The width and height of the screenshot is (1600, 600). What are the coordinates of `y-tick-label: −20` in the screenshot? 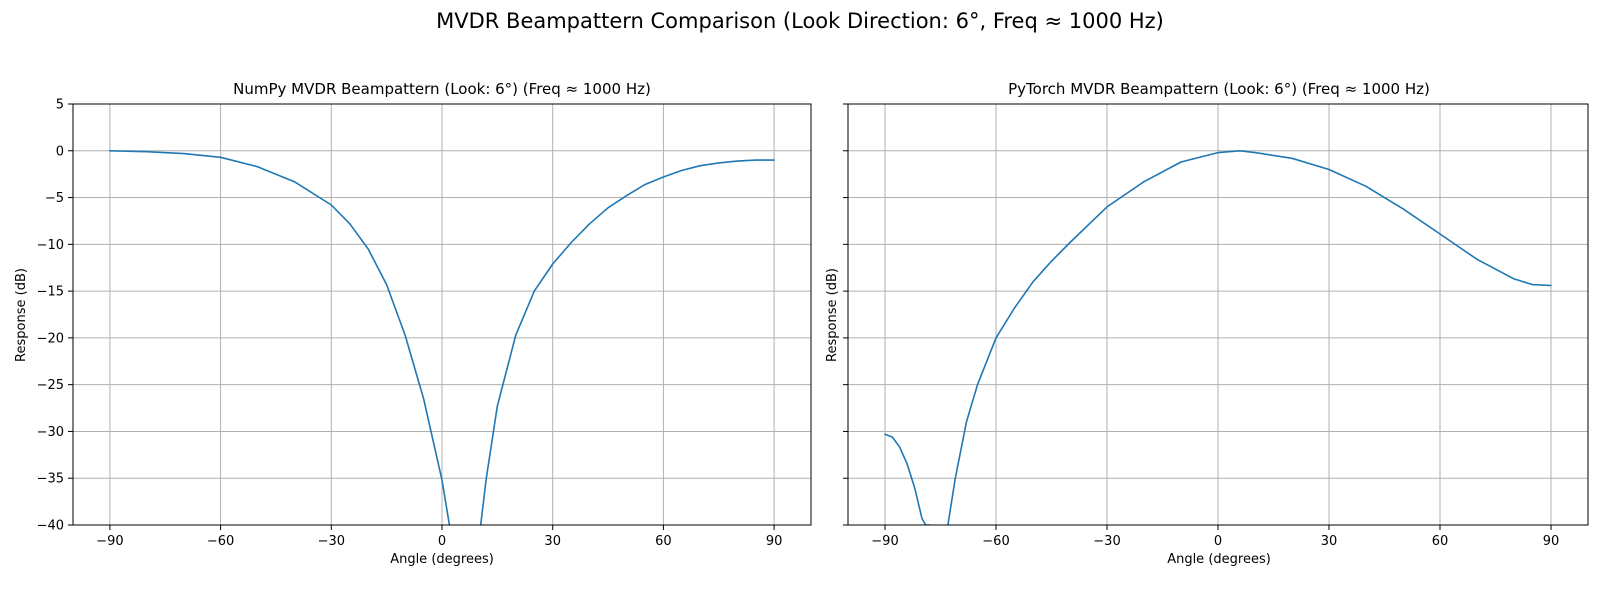 It's located at (50, 338).